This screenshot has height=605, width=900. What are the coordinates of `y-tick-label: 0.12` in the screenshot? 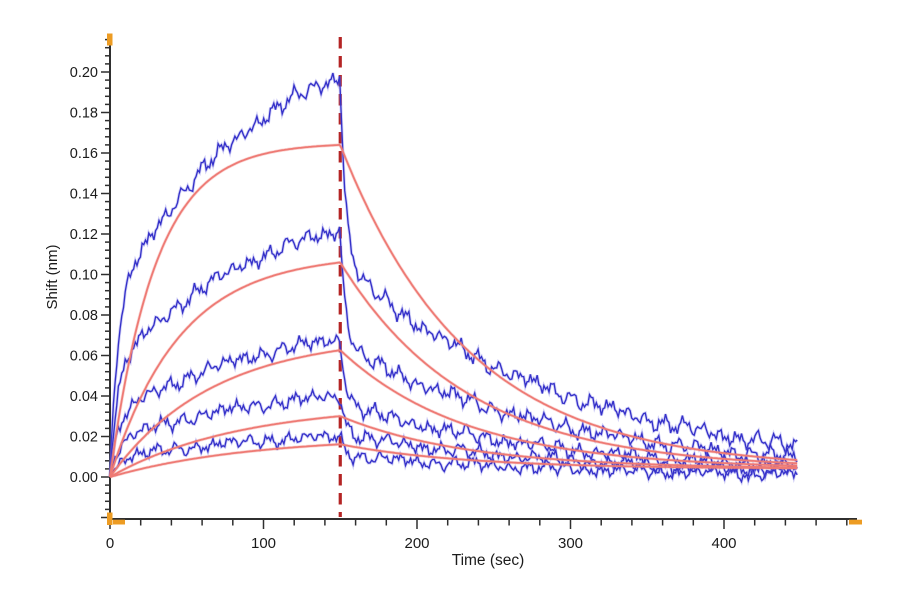 It's located at (84, 235).